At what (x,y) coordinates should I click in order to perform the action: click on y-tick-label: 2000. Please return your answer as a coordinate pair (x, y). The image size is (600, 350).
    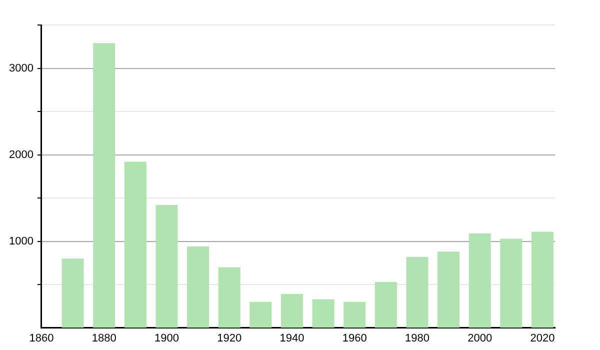
    Looking at the image, I should click on (21, 154).